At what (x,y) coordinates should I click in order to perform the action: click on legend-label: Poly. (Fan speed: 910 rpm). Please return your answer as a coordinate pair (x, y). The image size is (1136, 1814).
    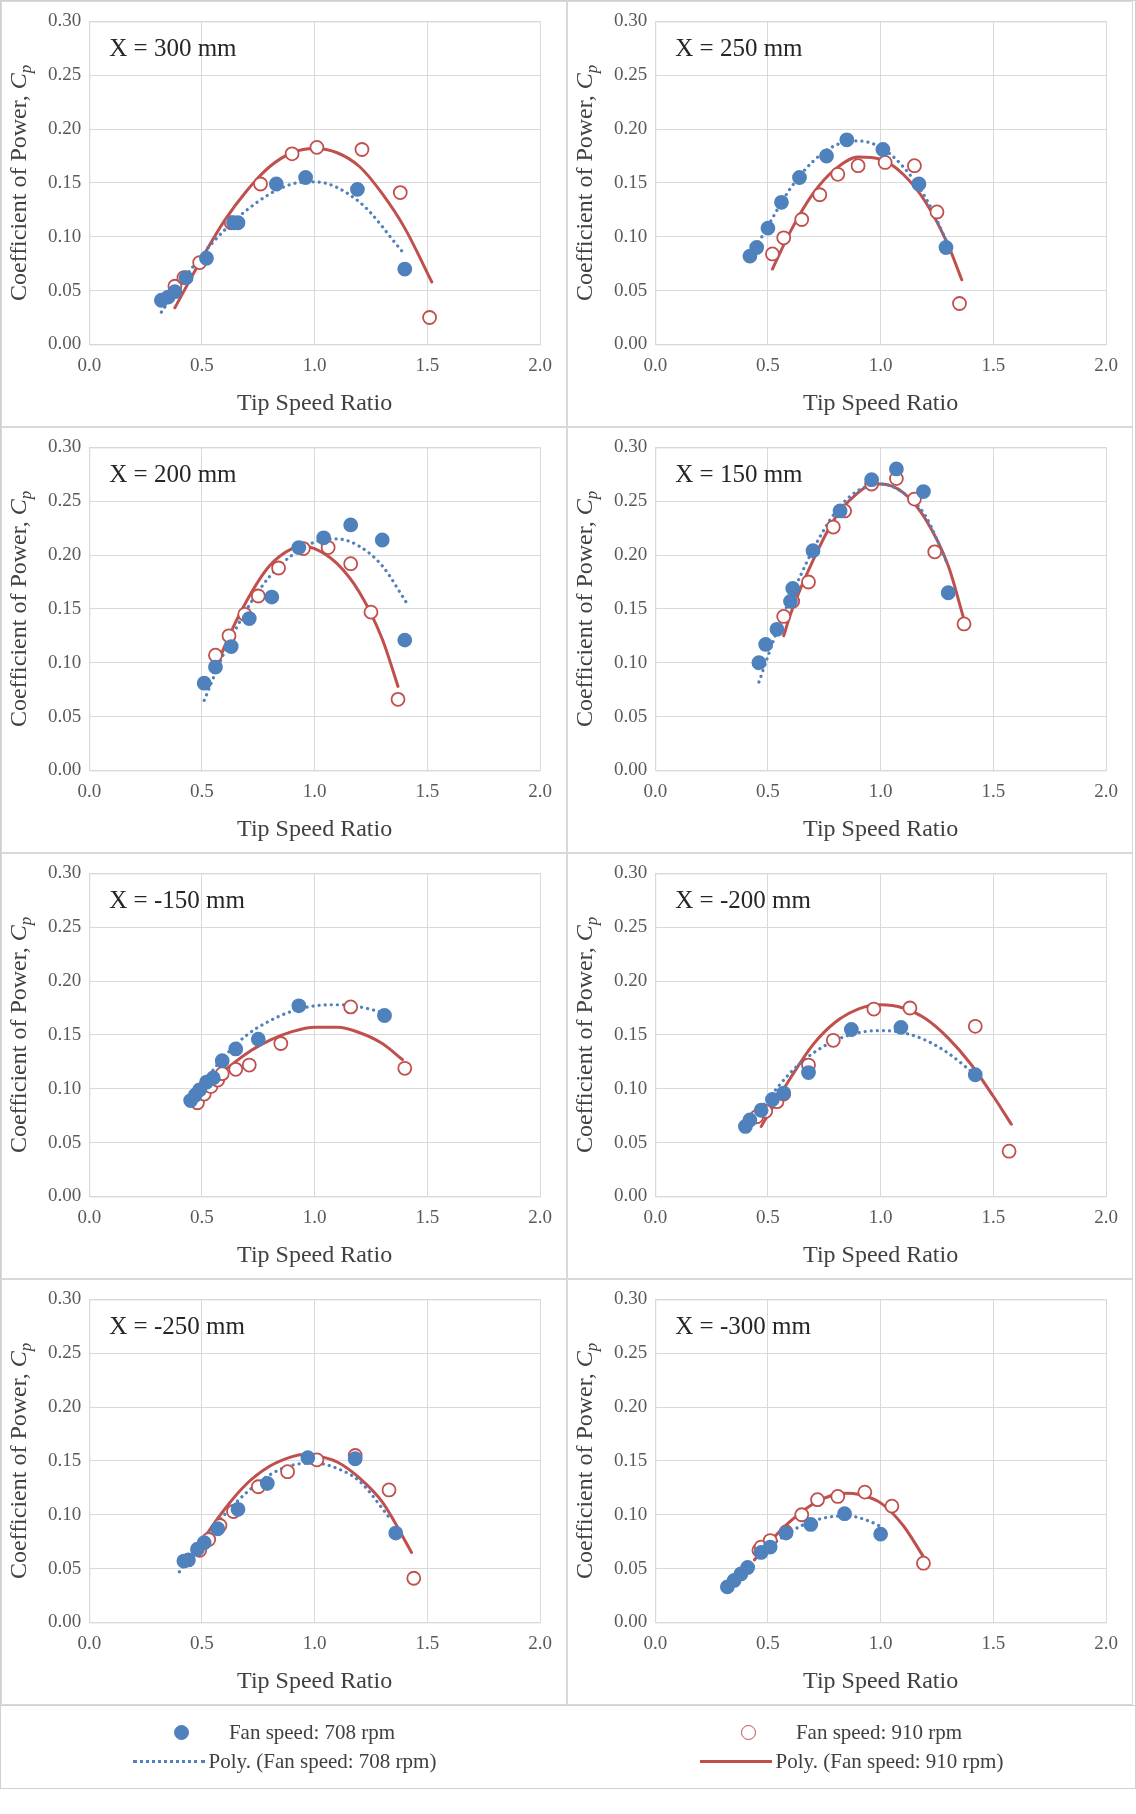
    Looking at the image, I should click on (889, 1761).